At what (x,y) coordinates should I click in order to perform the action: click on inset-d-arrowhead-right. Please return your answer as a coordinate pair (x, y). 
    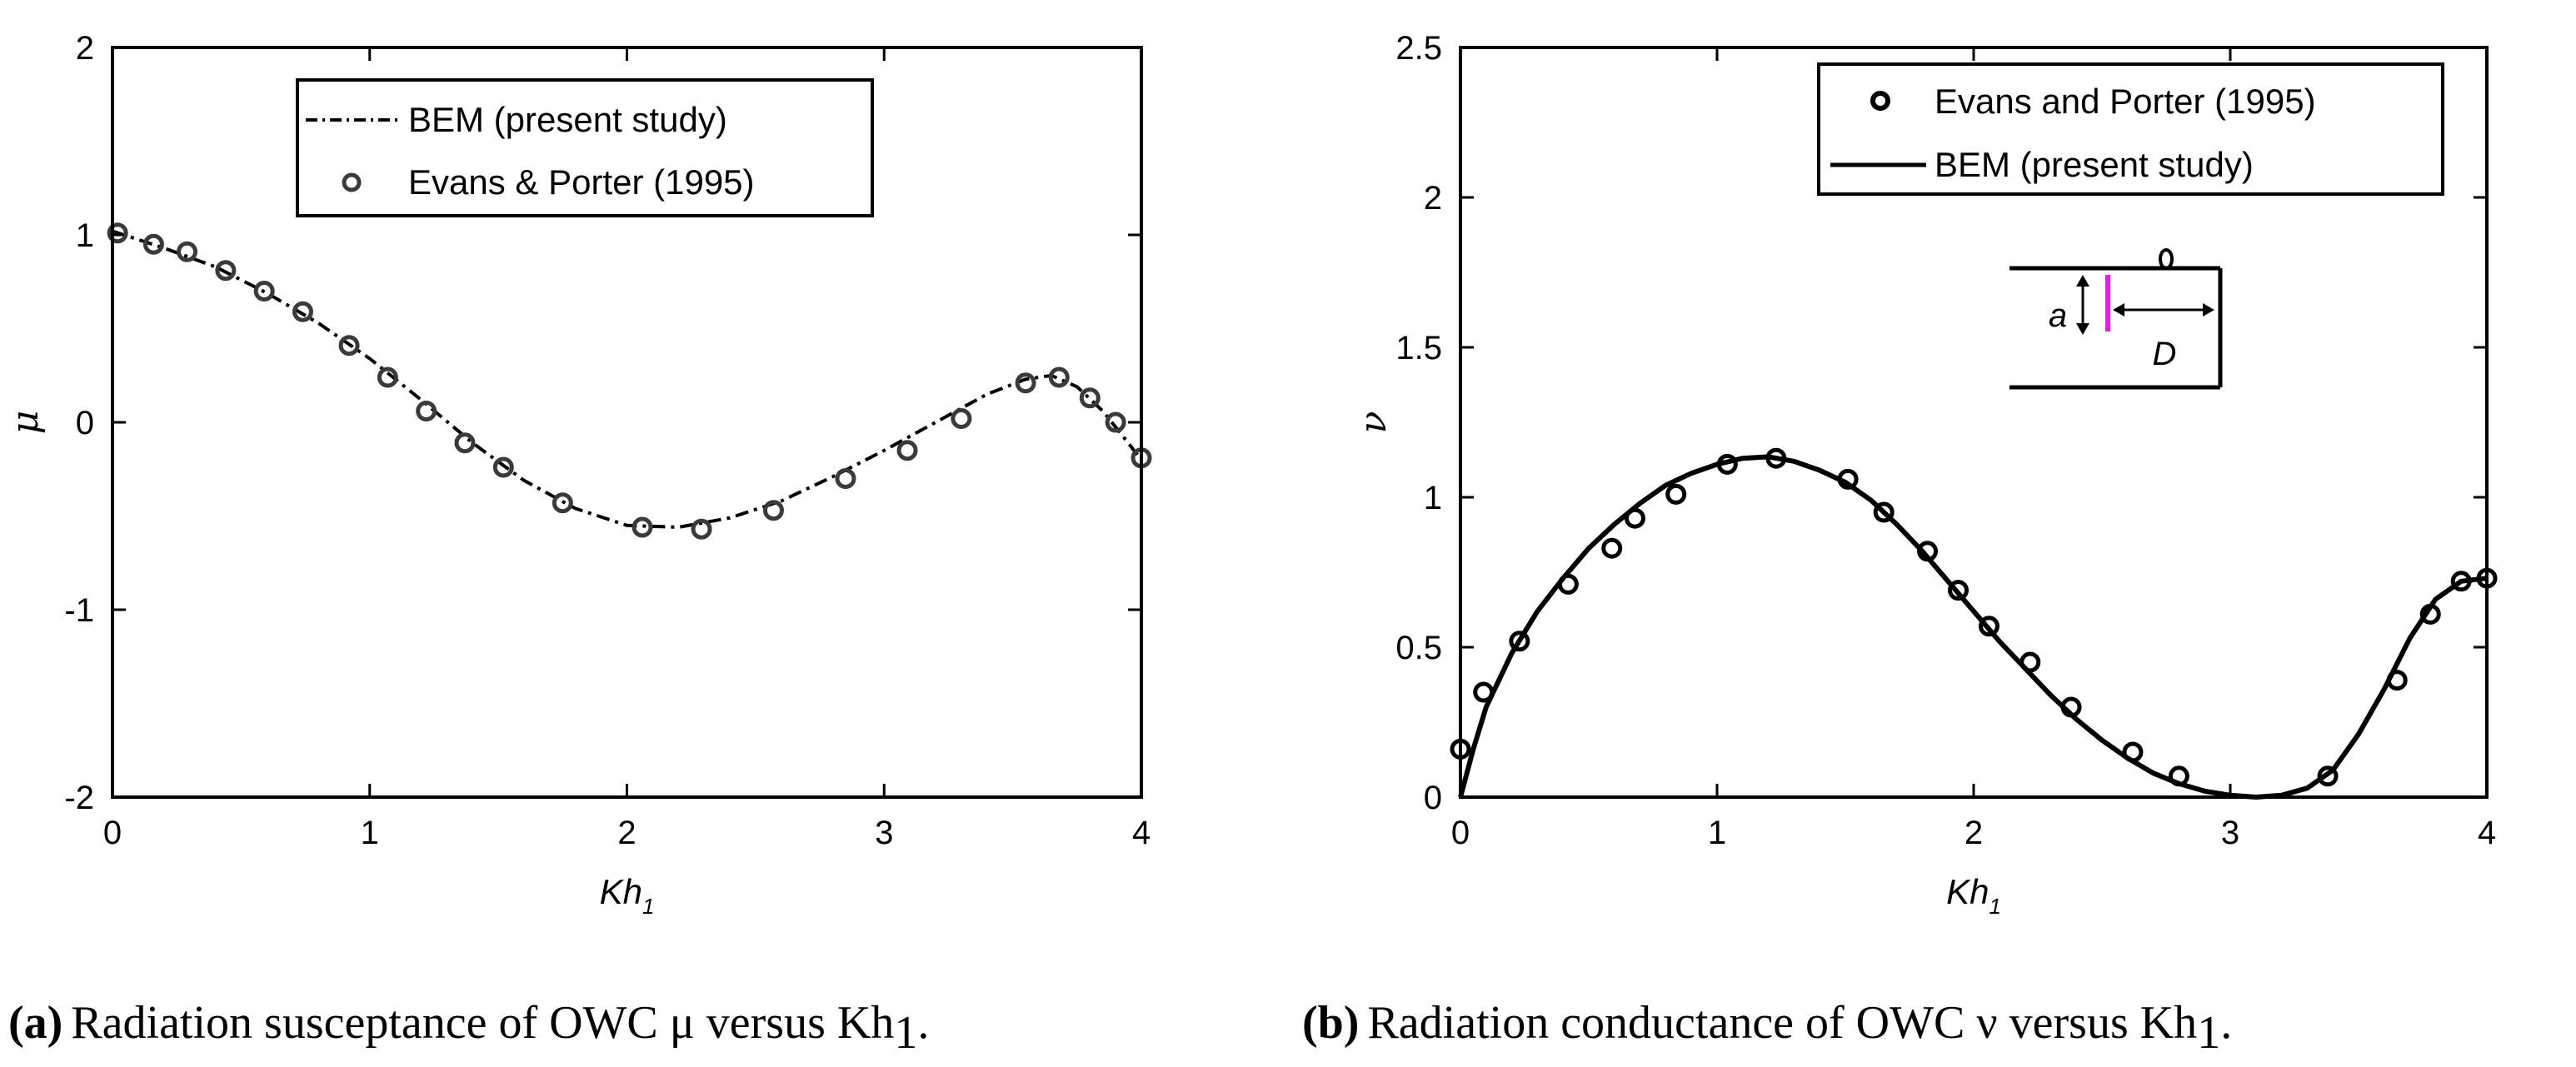
    Looking at the image, I should click on (2208, 310).